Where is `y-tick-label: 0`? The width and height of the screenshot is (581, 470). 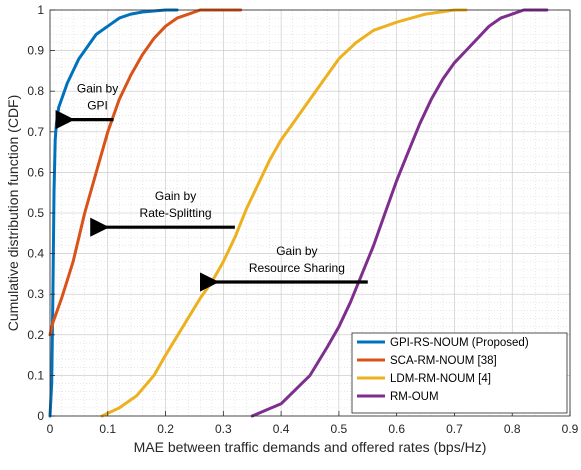
y-tick-label: 0 is located at coordinates (40, 416).